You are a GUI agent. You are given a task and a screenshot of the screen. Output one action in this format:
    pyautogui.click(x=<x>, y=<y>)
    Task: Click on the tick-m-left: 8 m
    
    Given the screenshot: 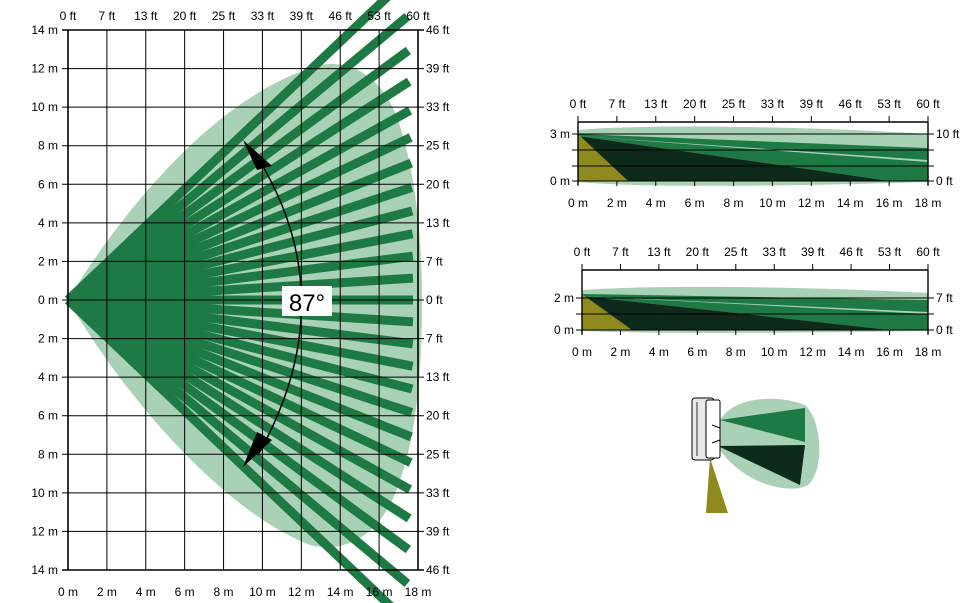 What is the action you would take?
    pyautogui.click(x=48, y=146)
    